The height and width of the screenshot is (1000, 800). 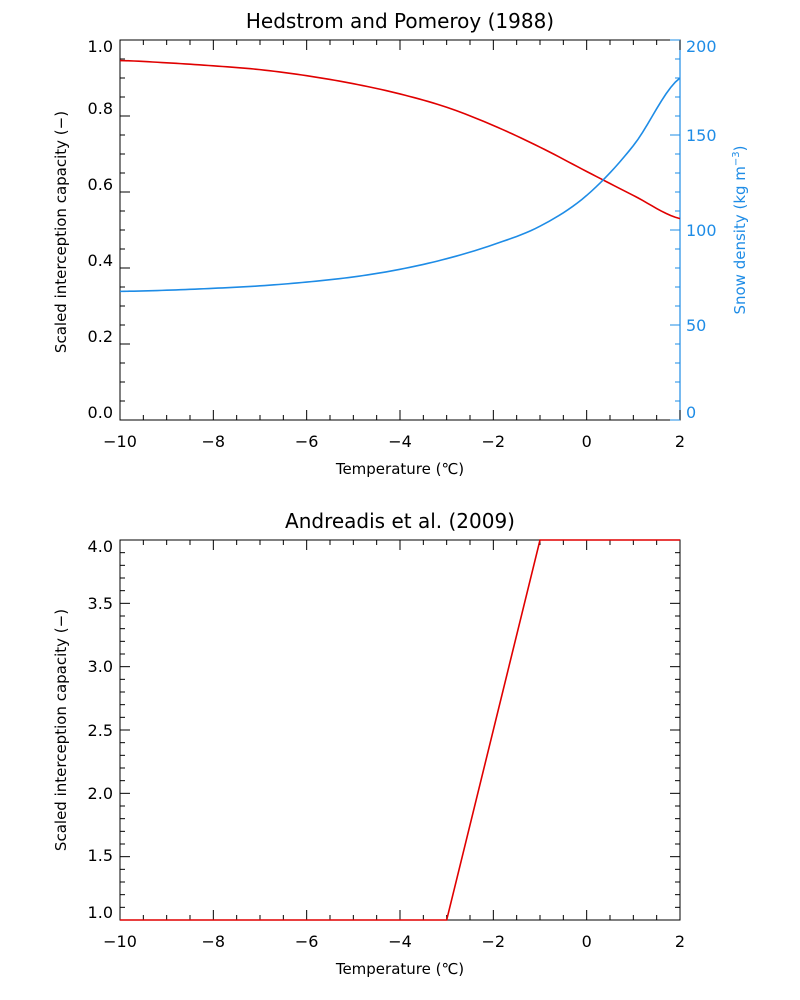 What do you see at coordinates (701, 230) in the screenshot?
I see `top-y2-tick-label: 100` at bounding box center [701, 230].